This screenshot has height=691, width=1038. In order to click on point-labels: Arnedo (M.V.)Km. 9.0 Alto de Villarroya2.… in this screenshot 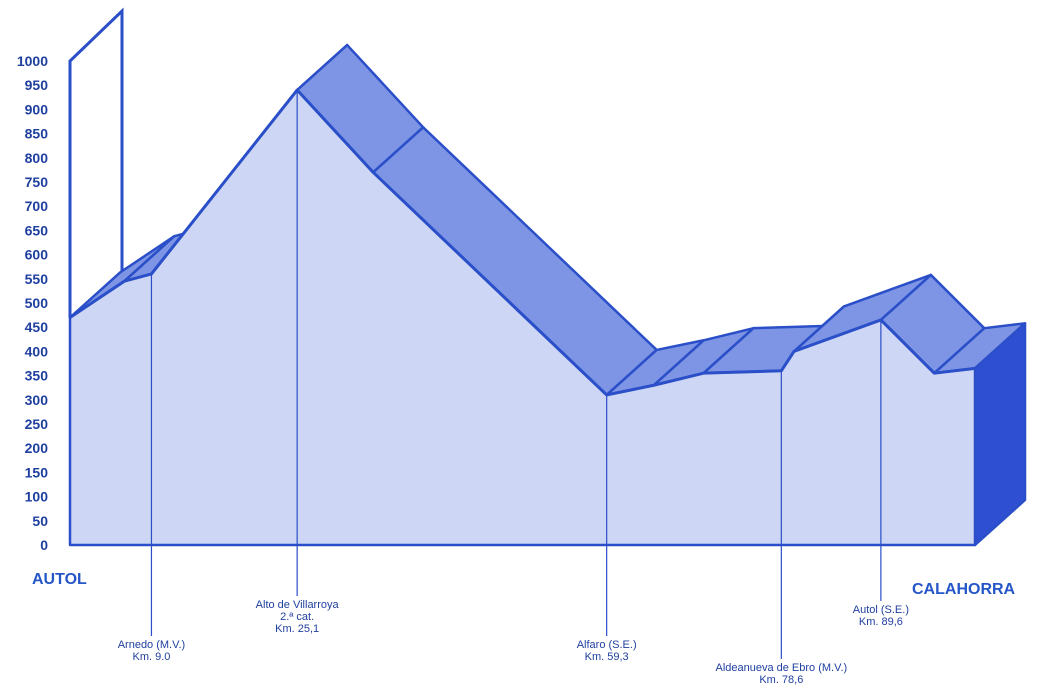, I will do `click(513, 642)`.